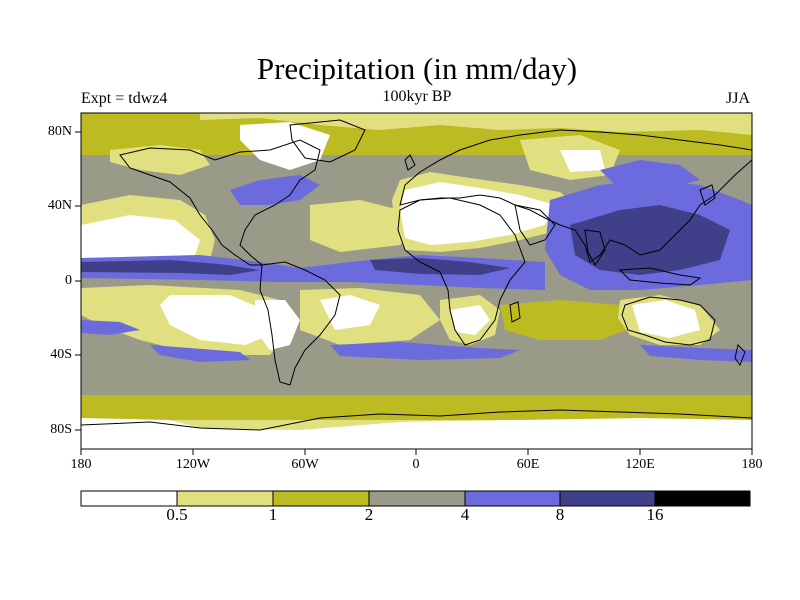 The image size is (800, 600). Describe the element at coordinates (417, 96) in the screenshot. I see `period-label: 100kyr BP` at that location.